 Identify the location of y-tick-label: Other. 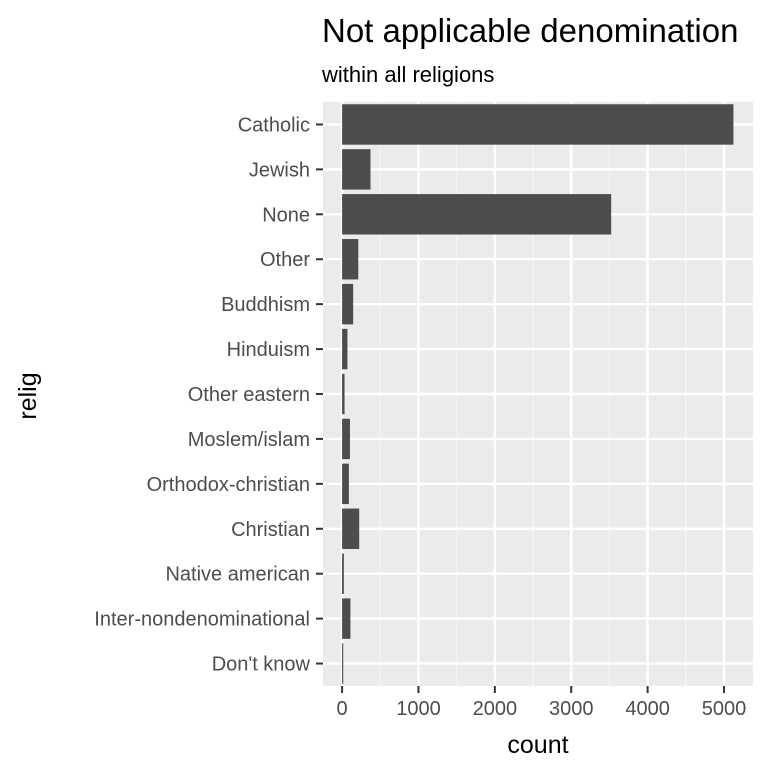
(285, 260).